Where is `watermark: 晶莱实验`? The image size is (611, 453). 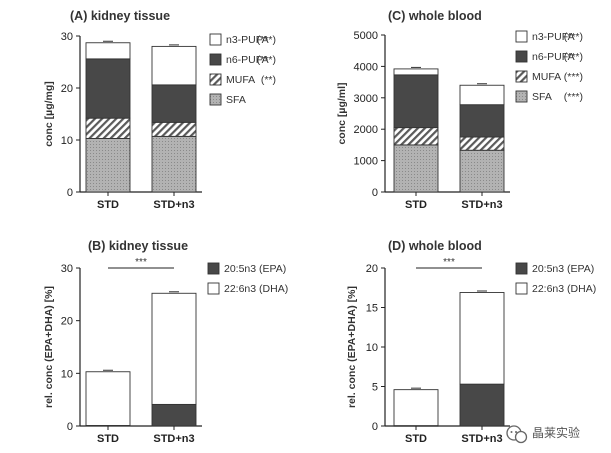
watermark: 晶莱实验 is located at coordinates (543, 434).